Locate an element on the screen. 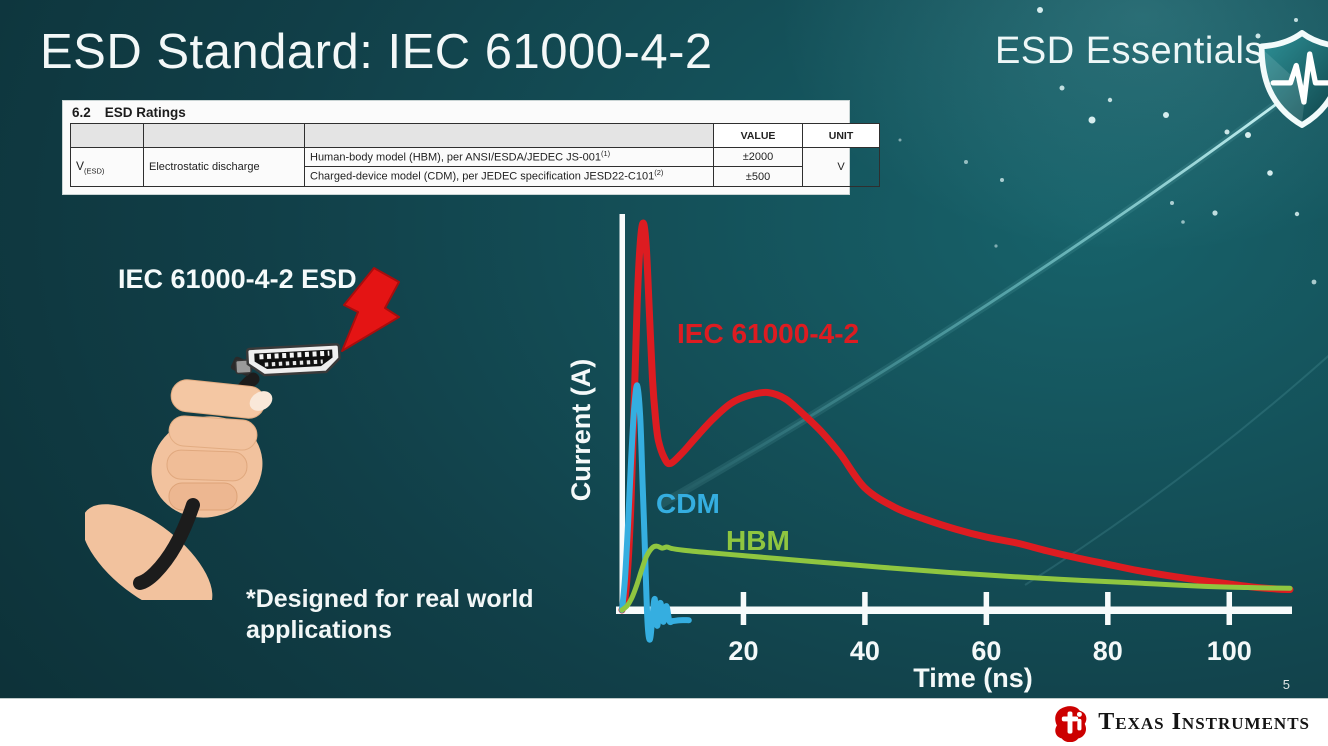 This screenshot has height=746, width=1328. fingernail is located at coordinates (261, 401).